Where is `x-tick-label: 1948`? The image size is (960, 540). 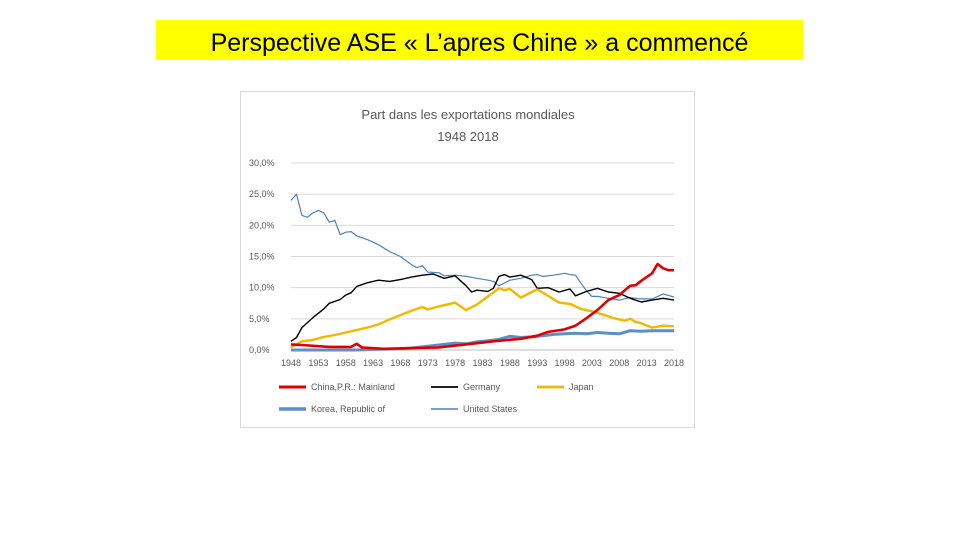 x-tick-label: 1948 is located at coordinates (291, 363).